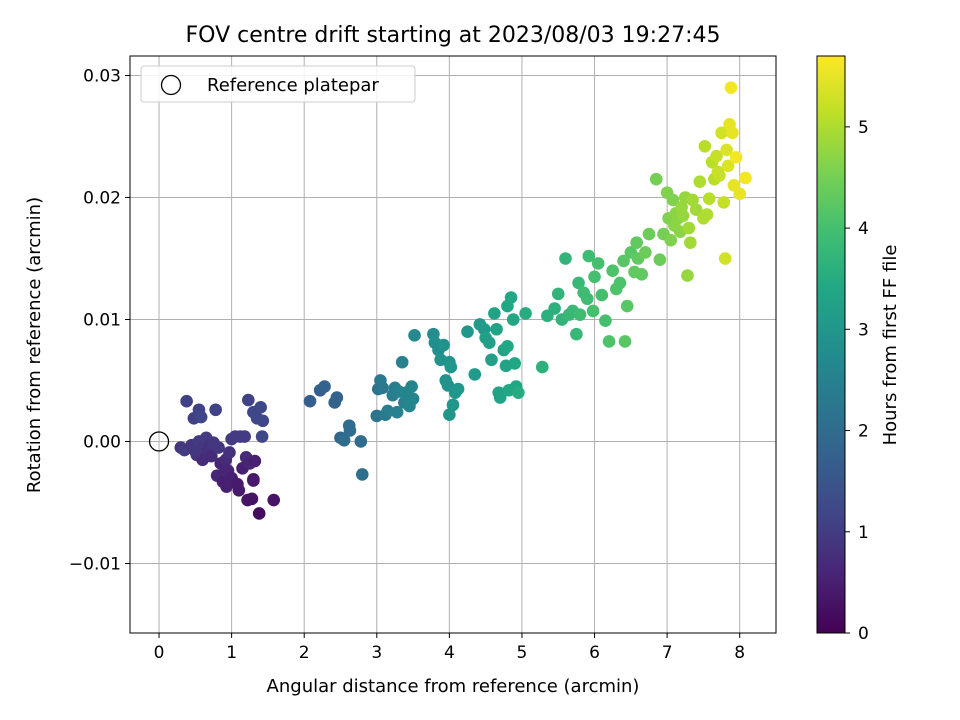 This screenshot has height=720, width=960. What do you see at coordinates (522, 653) in the screenshot?
I see `x-tick-label: 5` at bounding box center [522, 653].